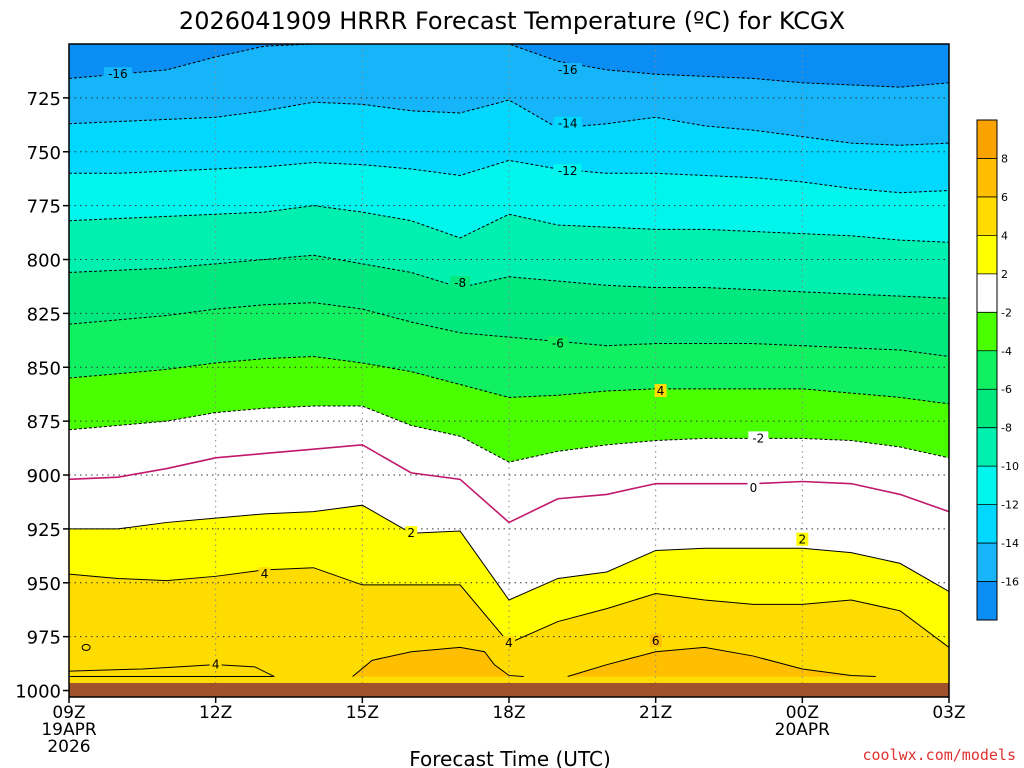  I want to click on x-tick-label: 12Z, so click(215, 713).